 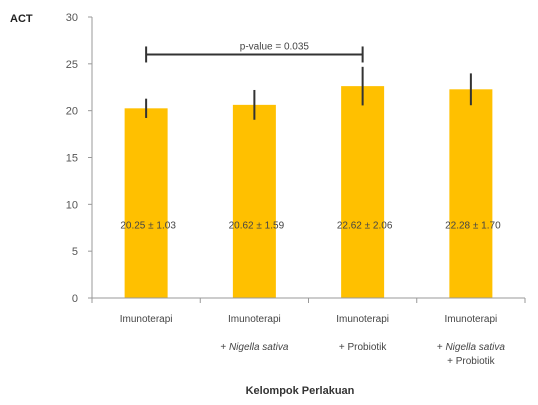 What do you see at coordinates (365, 226) in the screenshot?
I see `data-label: 22.62 ± 2.06` at bounding box center [365, 226].